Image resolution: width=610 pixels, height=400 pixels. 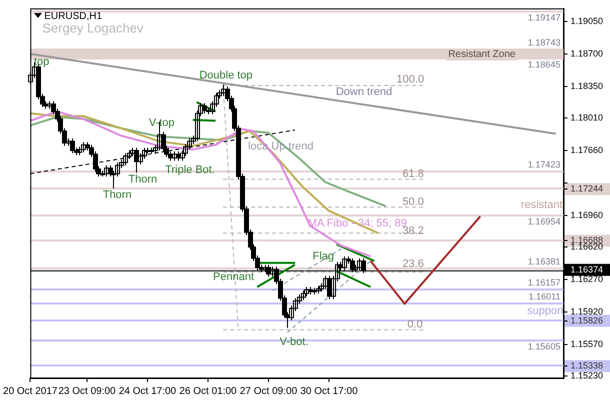 I want to click on annotation: resistant, so click(x=541, y=204).